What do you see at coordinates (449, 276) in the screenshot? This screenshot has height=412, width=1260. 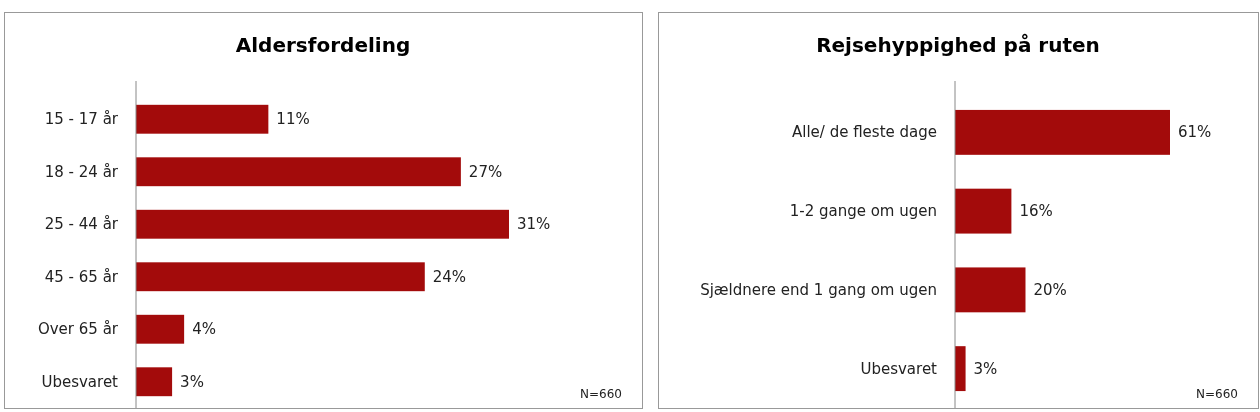 I see `data-label: 24%` at bounding box center [449, 276].